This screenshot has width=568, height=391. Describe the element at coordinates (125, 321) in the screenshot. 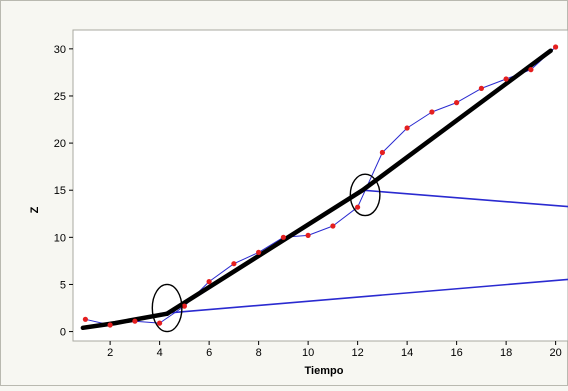

I see `series-line-fit-early` at that location.